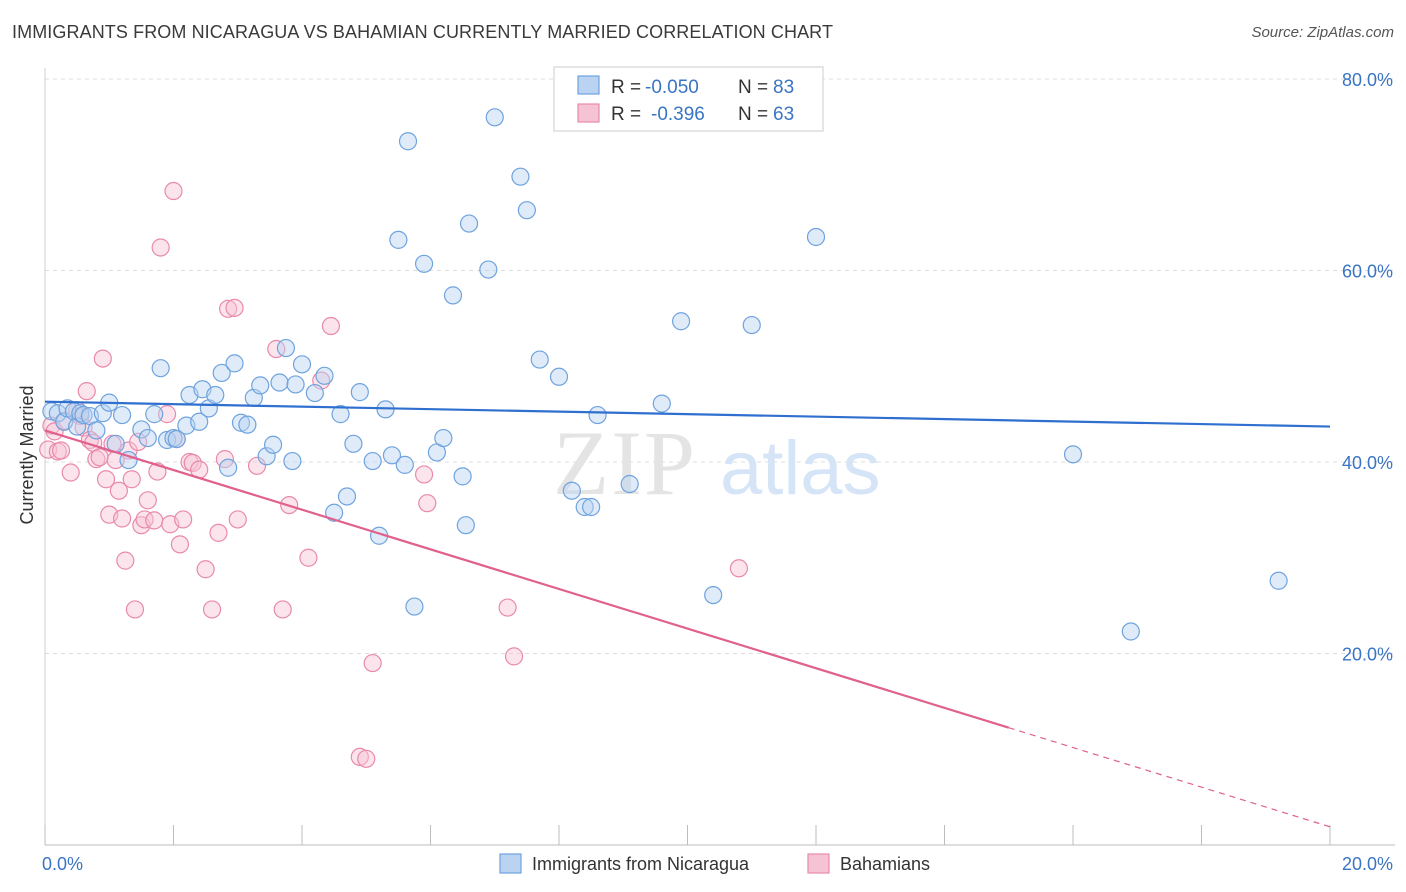  Describe the element at coordinates (588, 85) in the screenshot. I see `legend-swatch-nicaragua` at that location.